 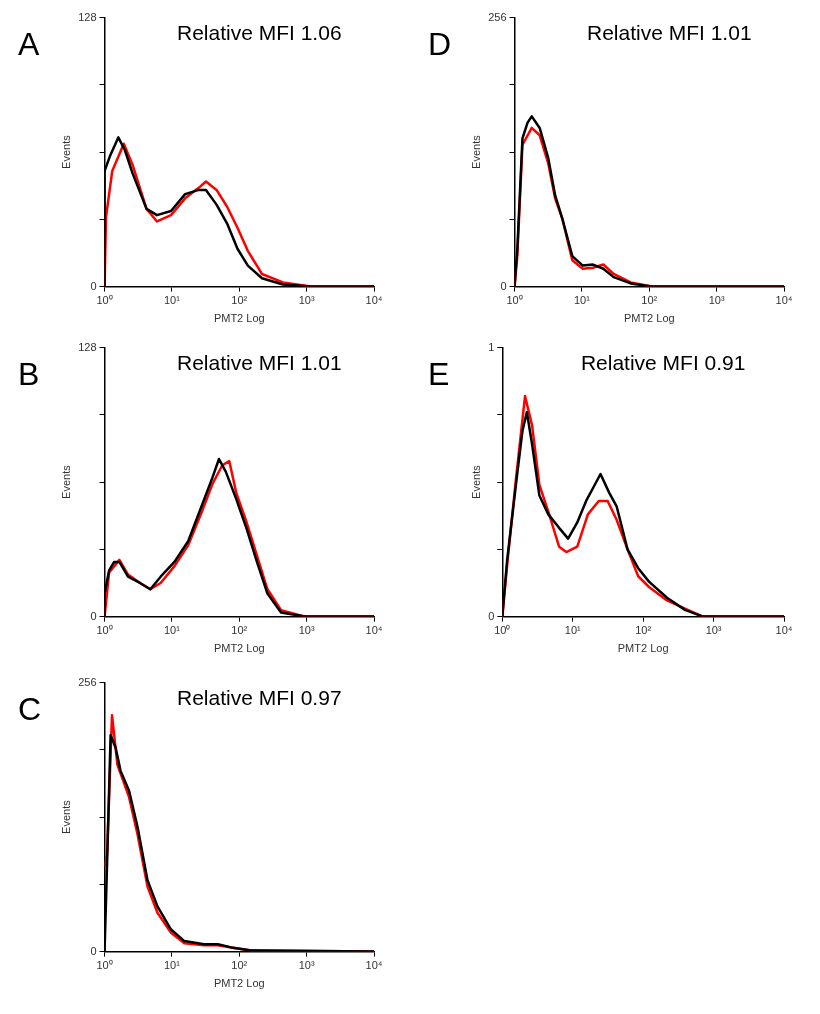 I want to click on text: A, so click(x=29, y=44).